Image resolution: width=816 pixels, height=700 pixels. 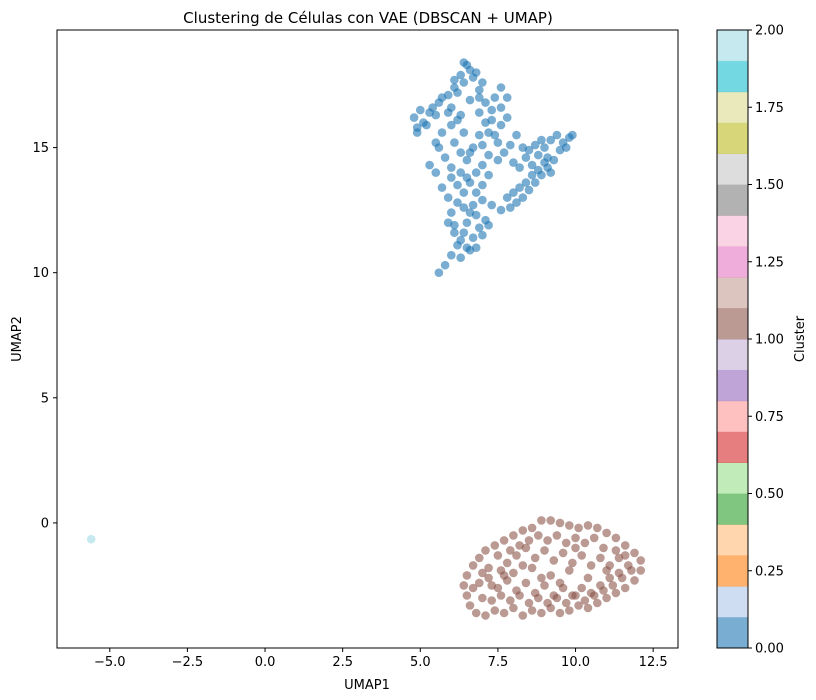 I want to click on colorbar-ticks: 0.00 0.25 0.50 0.75 1.00 1.25 1.50 1.75 2.00, so click(x=766, y=340).